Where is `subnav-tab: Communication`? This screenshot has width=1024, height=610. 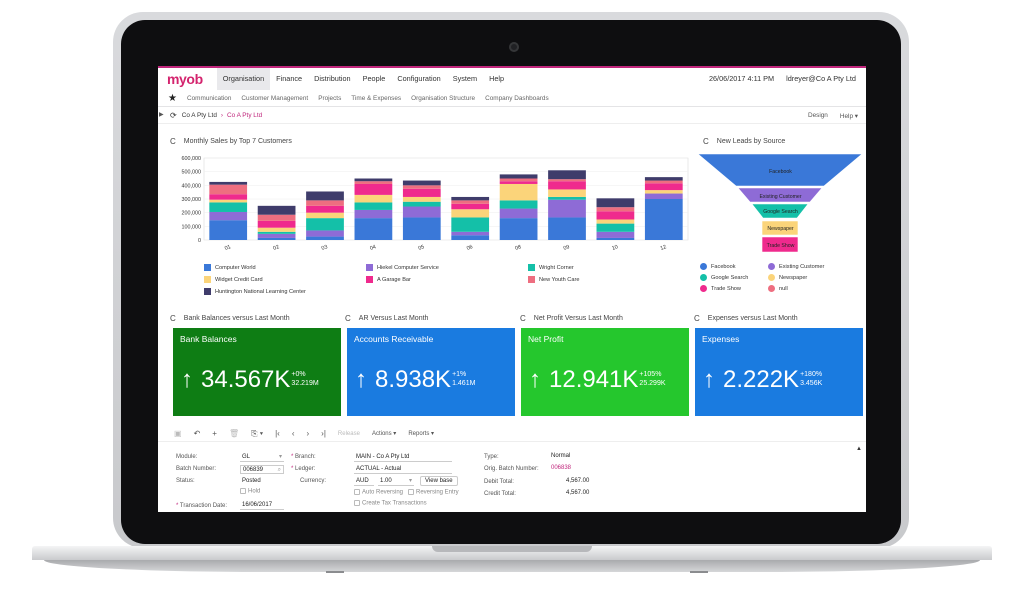
subnav-tab: Communication is located at coordinates (209, 98).